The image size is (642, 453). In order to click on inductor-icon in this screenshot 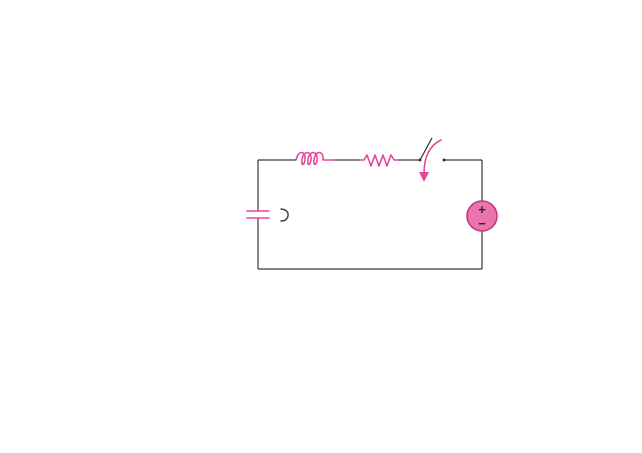, I will do `click(315, 158)`.